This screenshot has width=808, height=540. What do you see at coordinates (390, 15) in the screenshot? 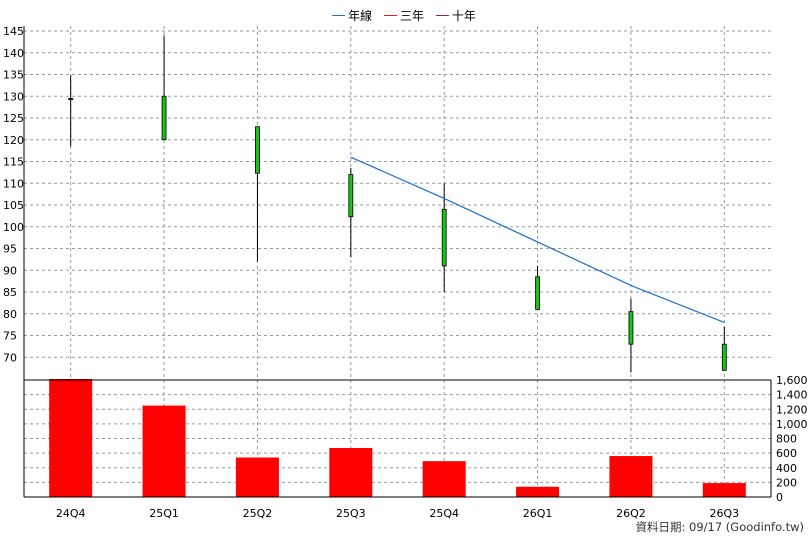
I see `legend-swatch-three-year` at bounding box center [390, 15].